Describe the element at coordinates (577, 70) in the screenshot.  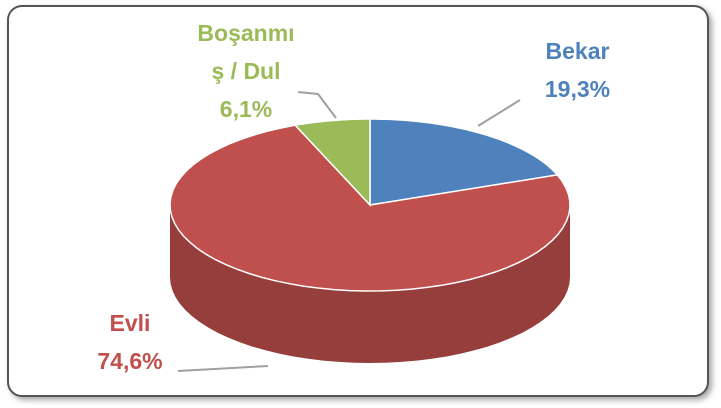
I see `slice-label: Bekar 19,3%` at that location.